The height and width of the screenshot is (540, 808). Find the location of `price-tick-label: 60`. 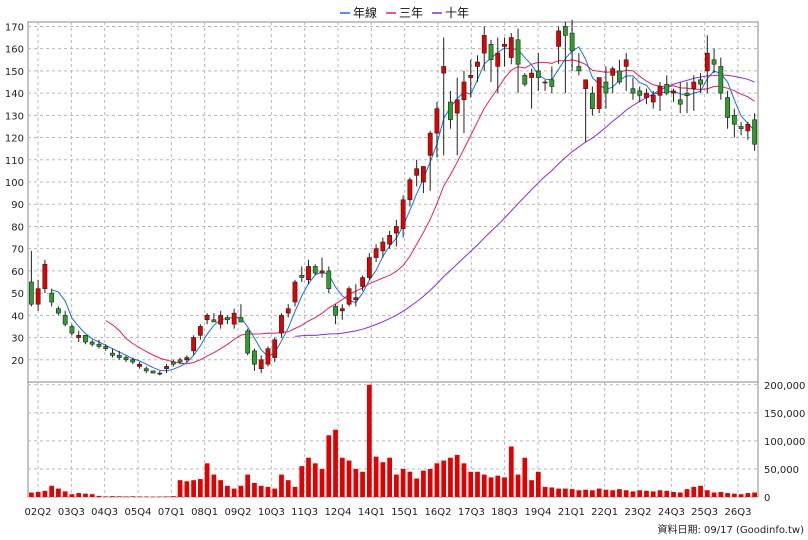

price-tick-label: 60 is located at coordinates (17, 272).